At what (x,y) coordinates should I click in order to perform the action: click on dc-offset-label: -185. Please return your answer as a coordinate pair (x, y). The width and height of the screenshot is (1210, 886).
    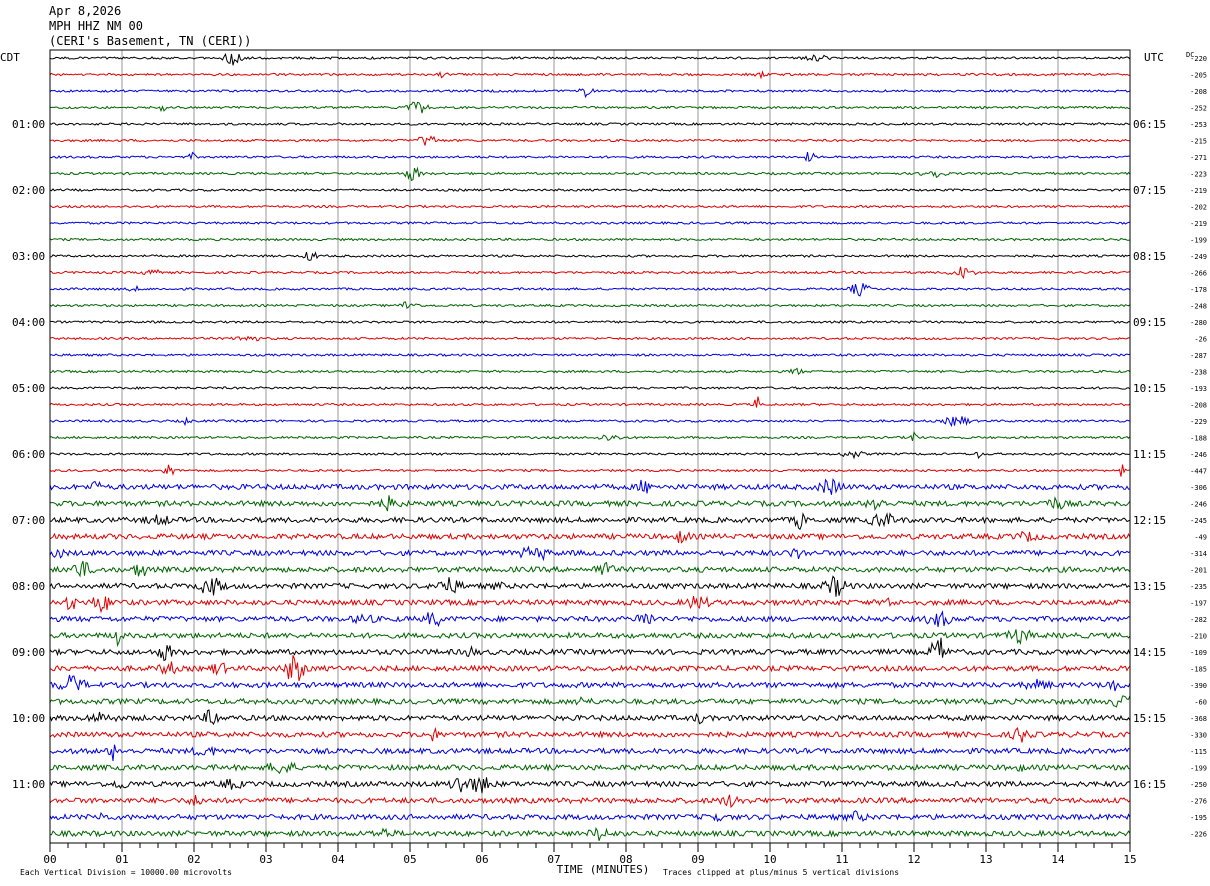
    Looking at the image, I should click on (1198, 670).